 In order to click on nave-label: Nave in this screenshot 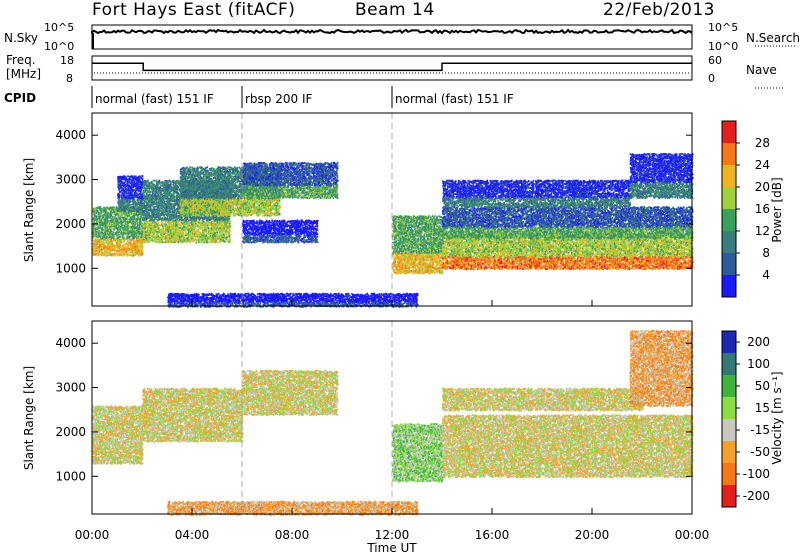, I will do `click(761, 70)`.